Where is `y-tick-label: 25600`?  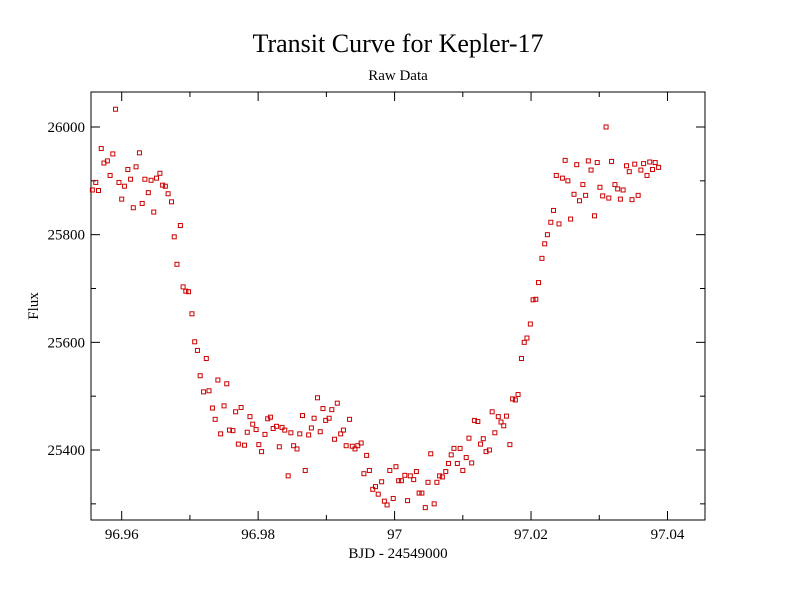 y-tick-label: 25600 is located at coordinates (67, 343).